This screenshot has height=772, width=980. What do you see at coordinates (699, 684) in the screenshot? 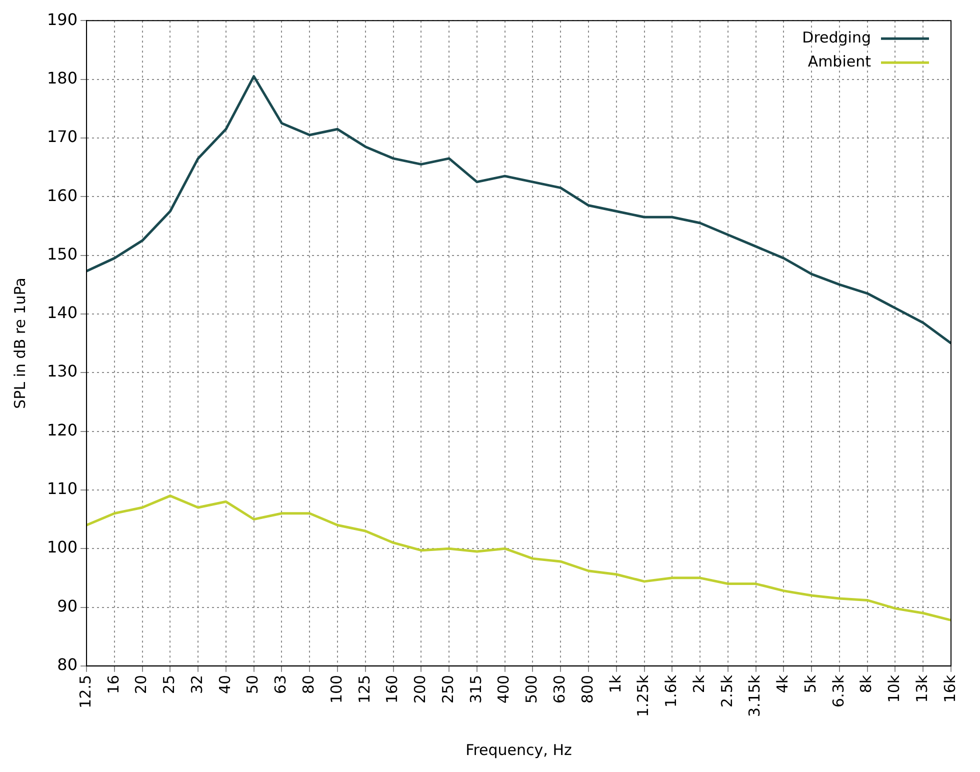
I see `x-tick-label: 2k` at bounding box center [699, 684].